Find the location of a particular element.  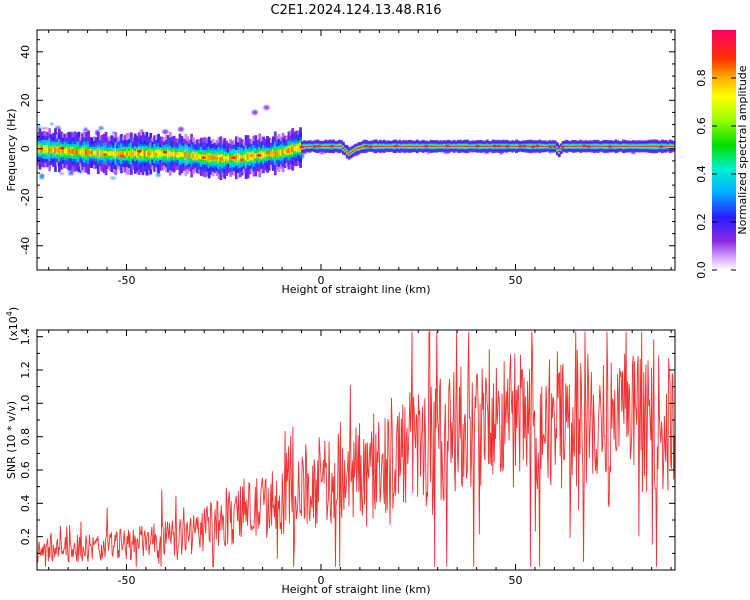

spectrogram-band is located at coordinates (356, 154).